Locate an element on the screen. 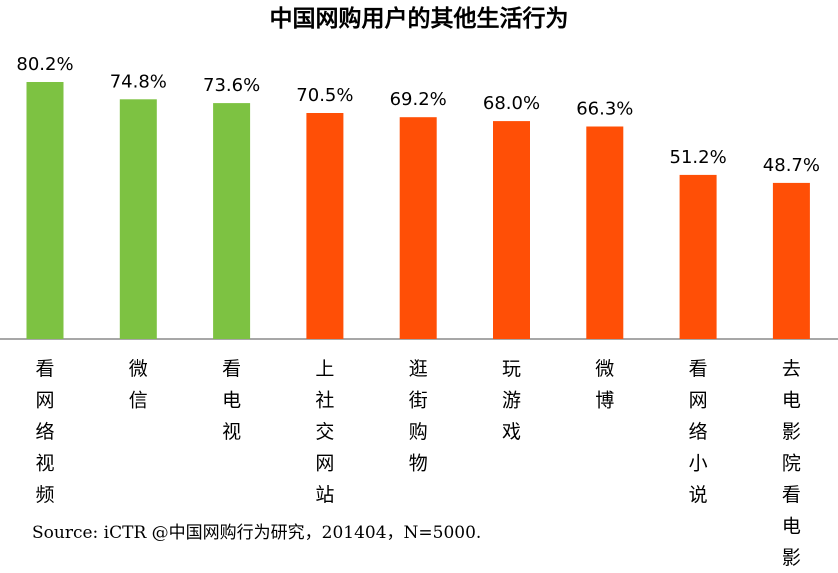  category-label-6: 玩游戏 is located at coordinates (511, 400).